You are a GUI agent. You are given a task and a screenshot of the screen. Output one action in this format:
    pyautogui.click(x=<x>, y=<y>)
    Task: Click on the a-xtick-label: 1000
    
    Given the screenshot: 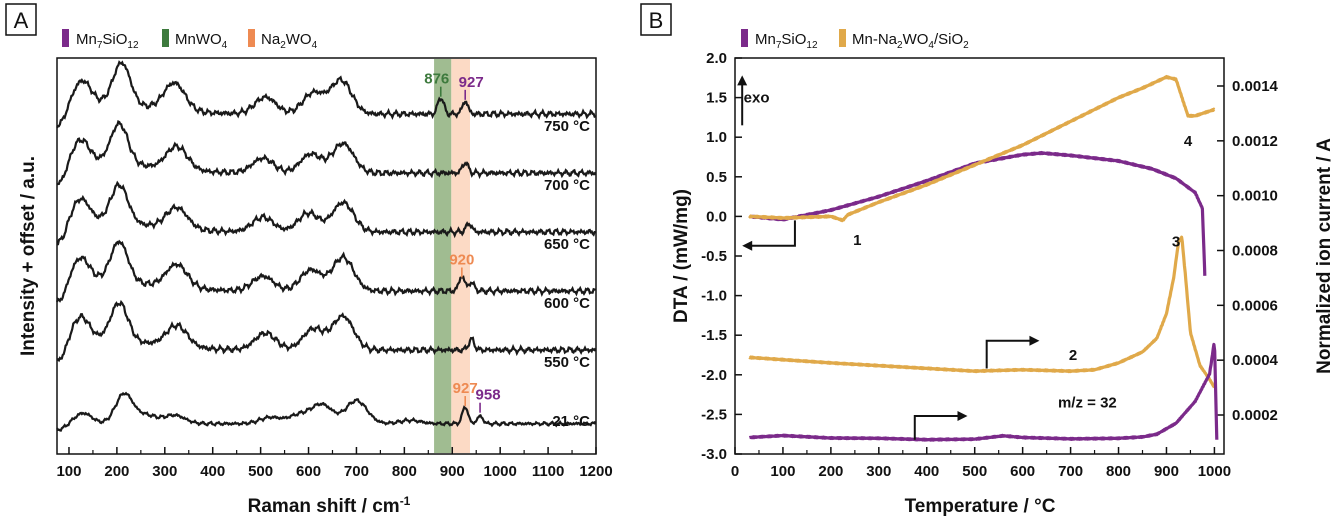 What is the action you would take?
    pyautogui.click(x=499, y=471)
    